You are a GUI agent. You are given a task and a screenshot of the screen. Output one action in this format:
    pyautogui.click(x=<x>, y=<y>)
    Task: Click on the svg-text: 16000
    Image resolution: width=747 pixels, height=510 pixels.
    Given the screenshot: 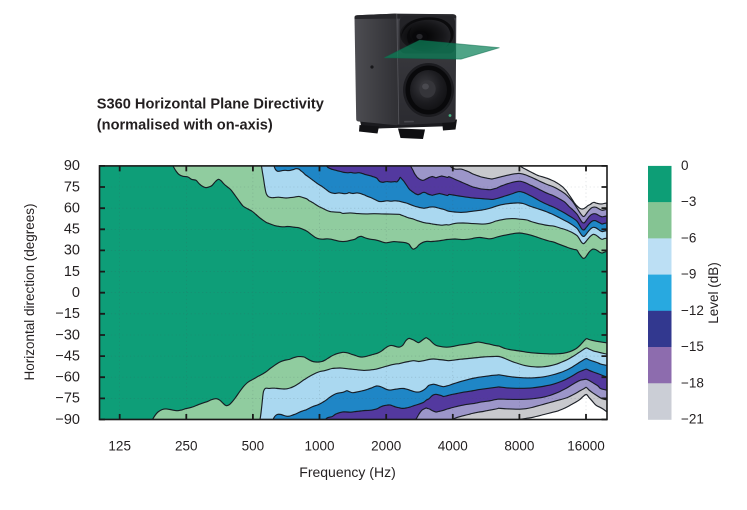 What is the action you would take?
    pyautogui.click(x=586, y=446)
    